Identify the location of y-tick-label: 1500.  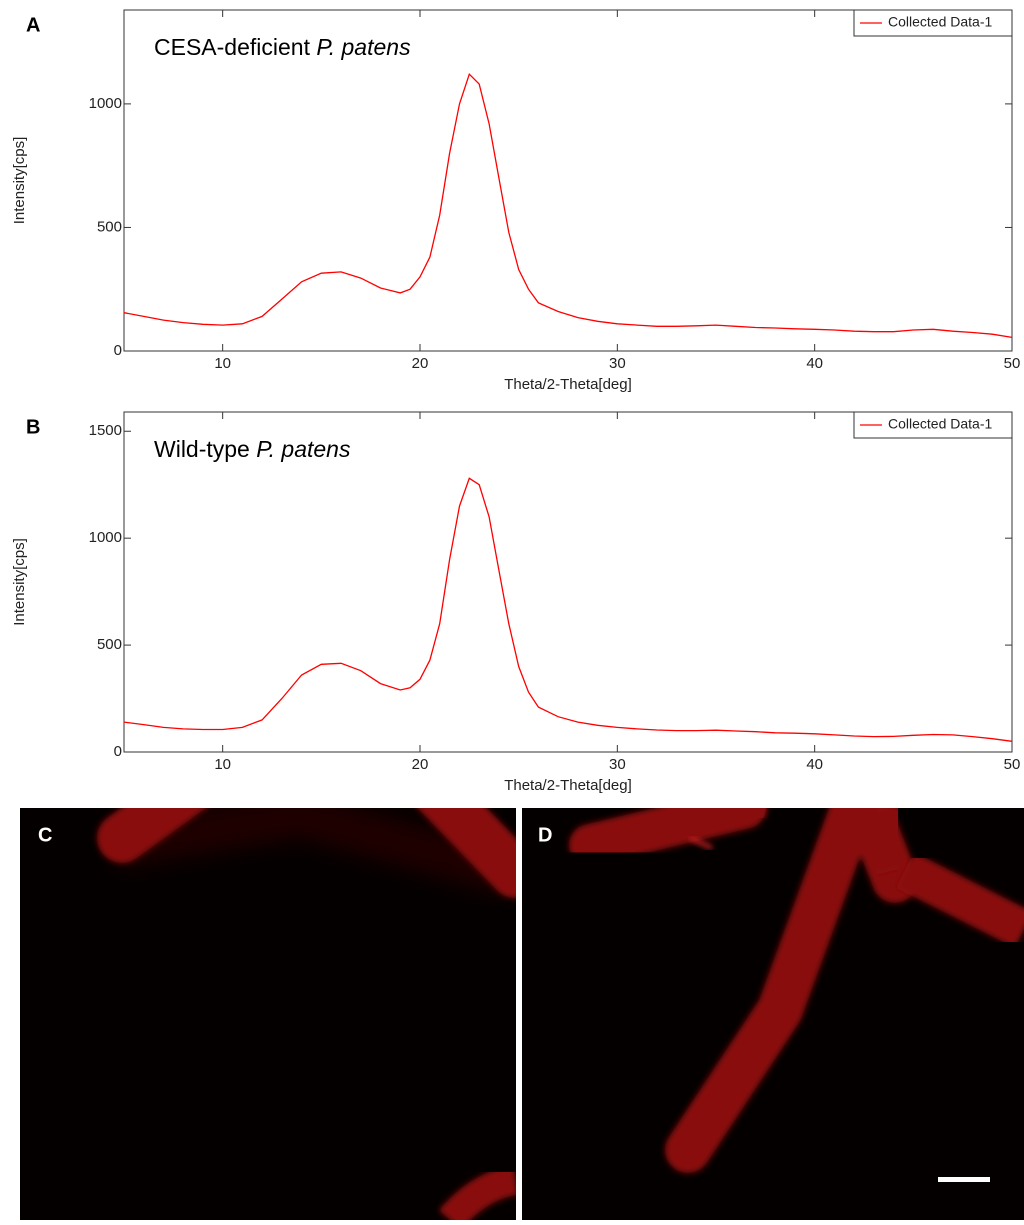
(105, 430).